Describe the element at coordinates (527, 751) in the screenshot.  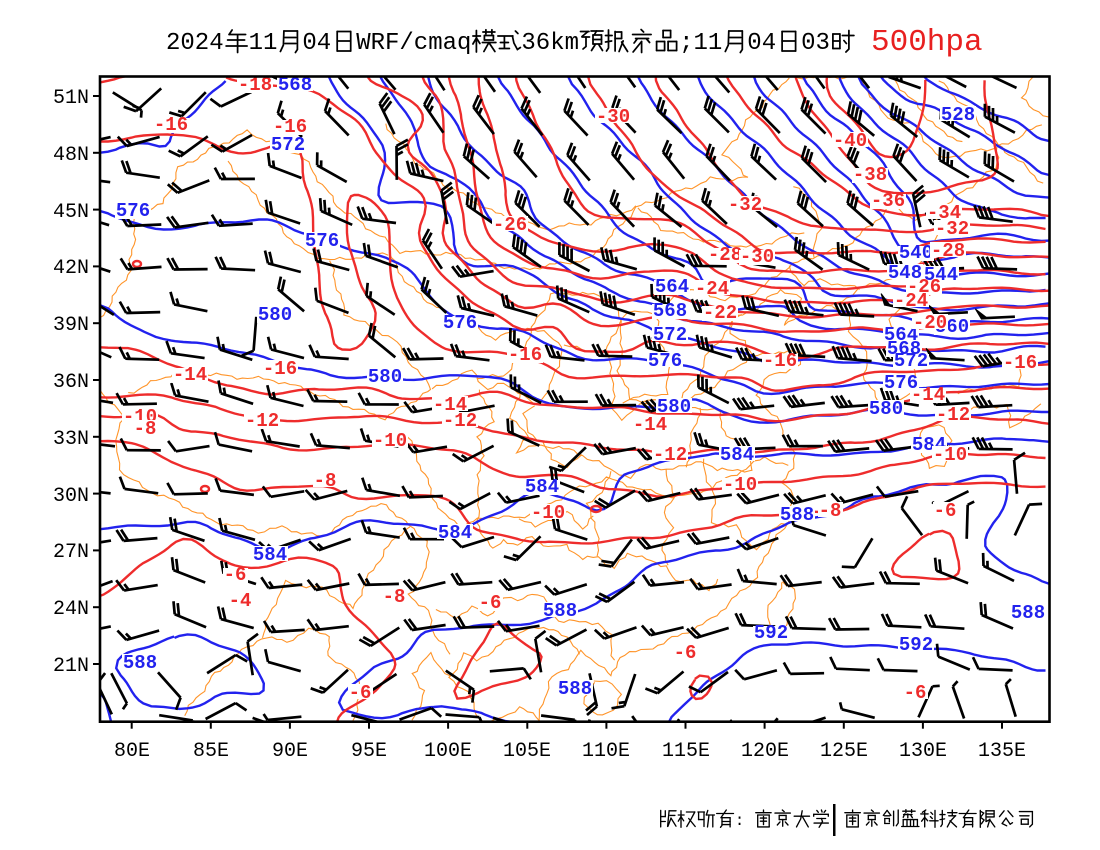
I see `svg-text: 105E` at that location.